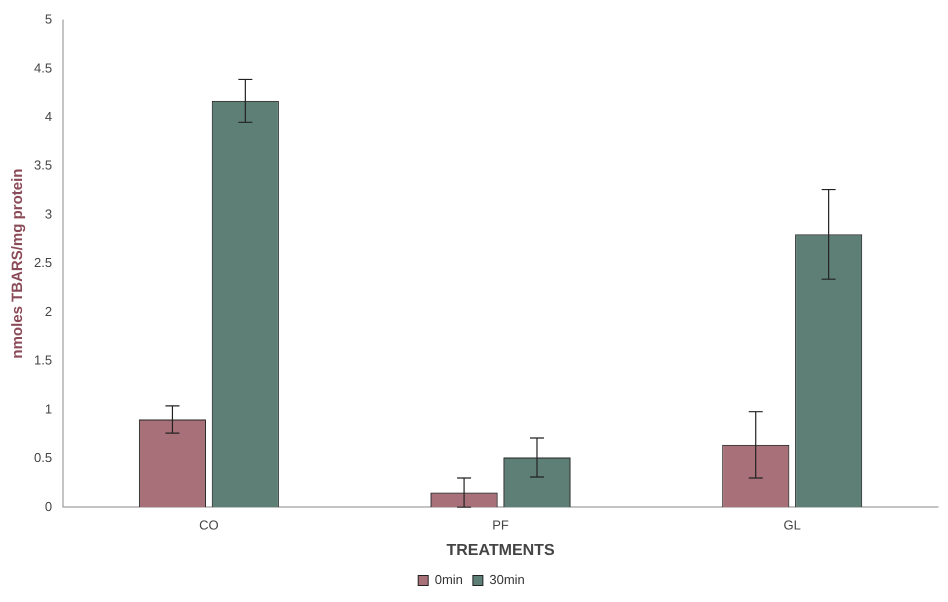 The height and width of the screenshot is (602, 948). I want to click on y-tick-label: 2.5, so click(43, 262).